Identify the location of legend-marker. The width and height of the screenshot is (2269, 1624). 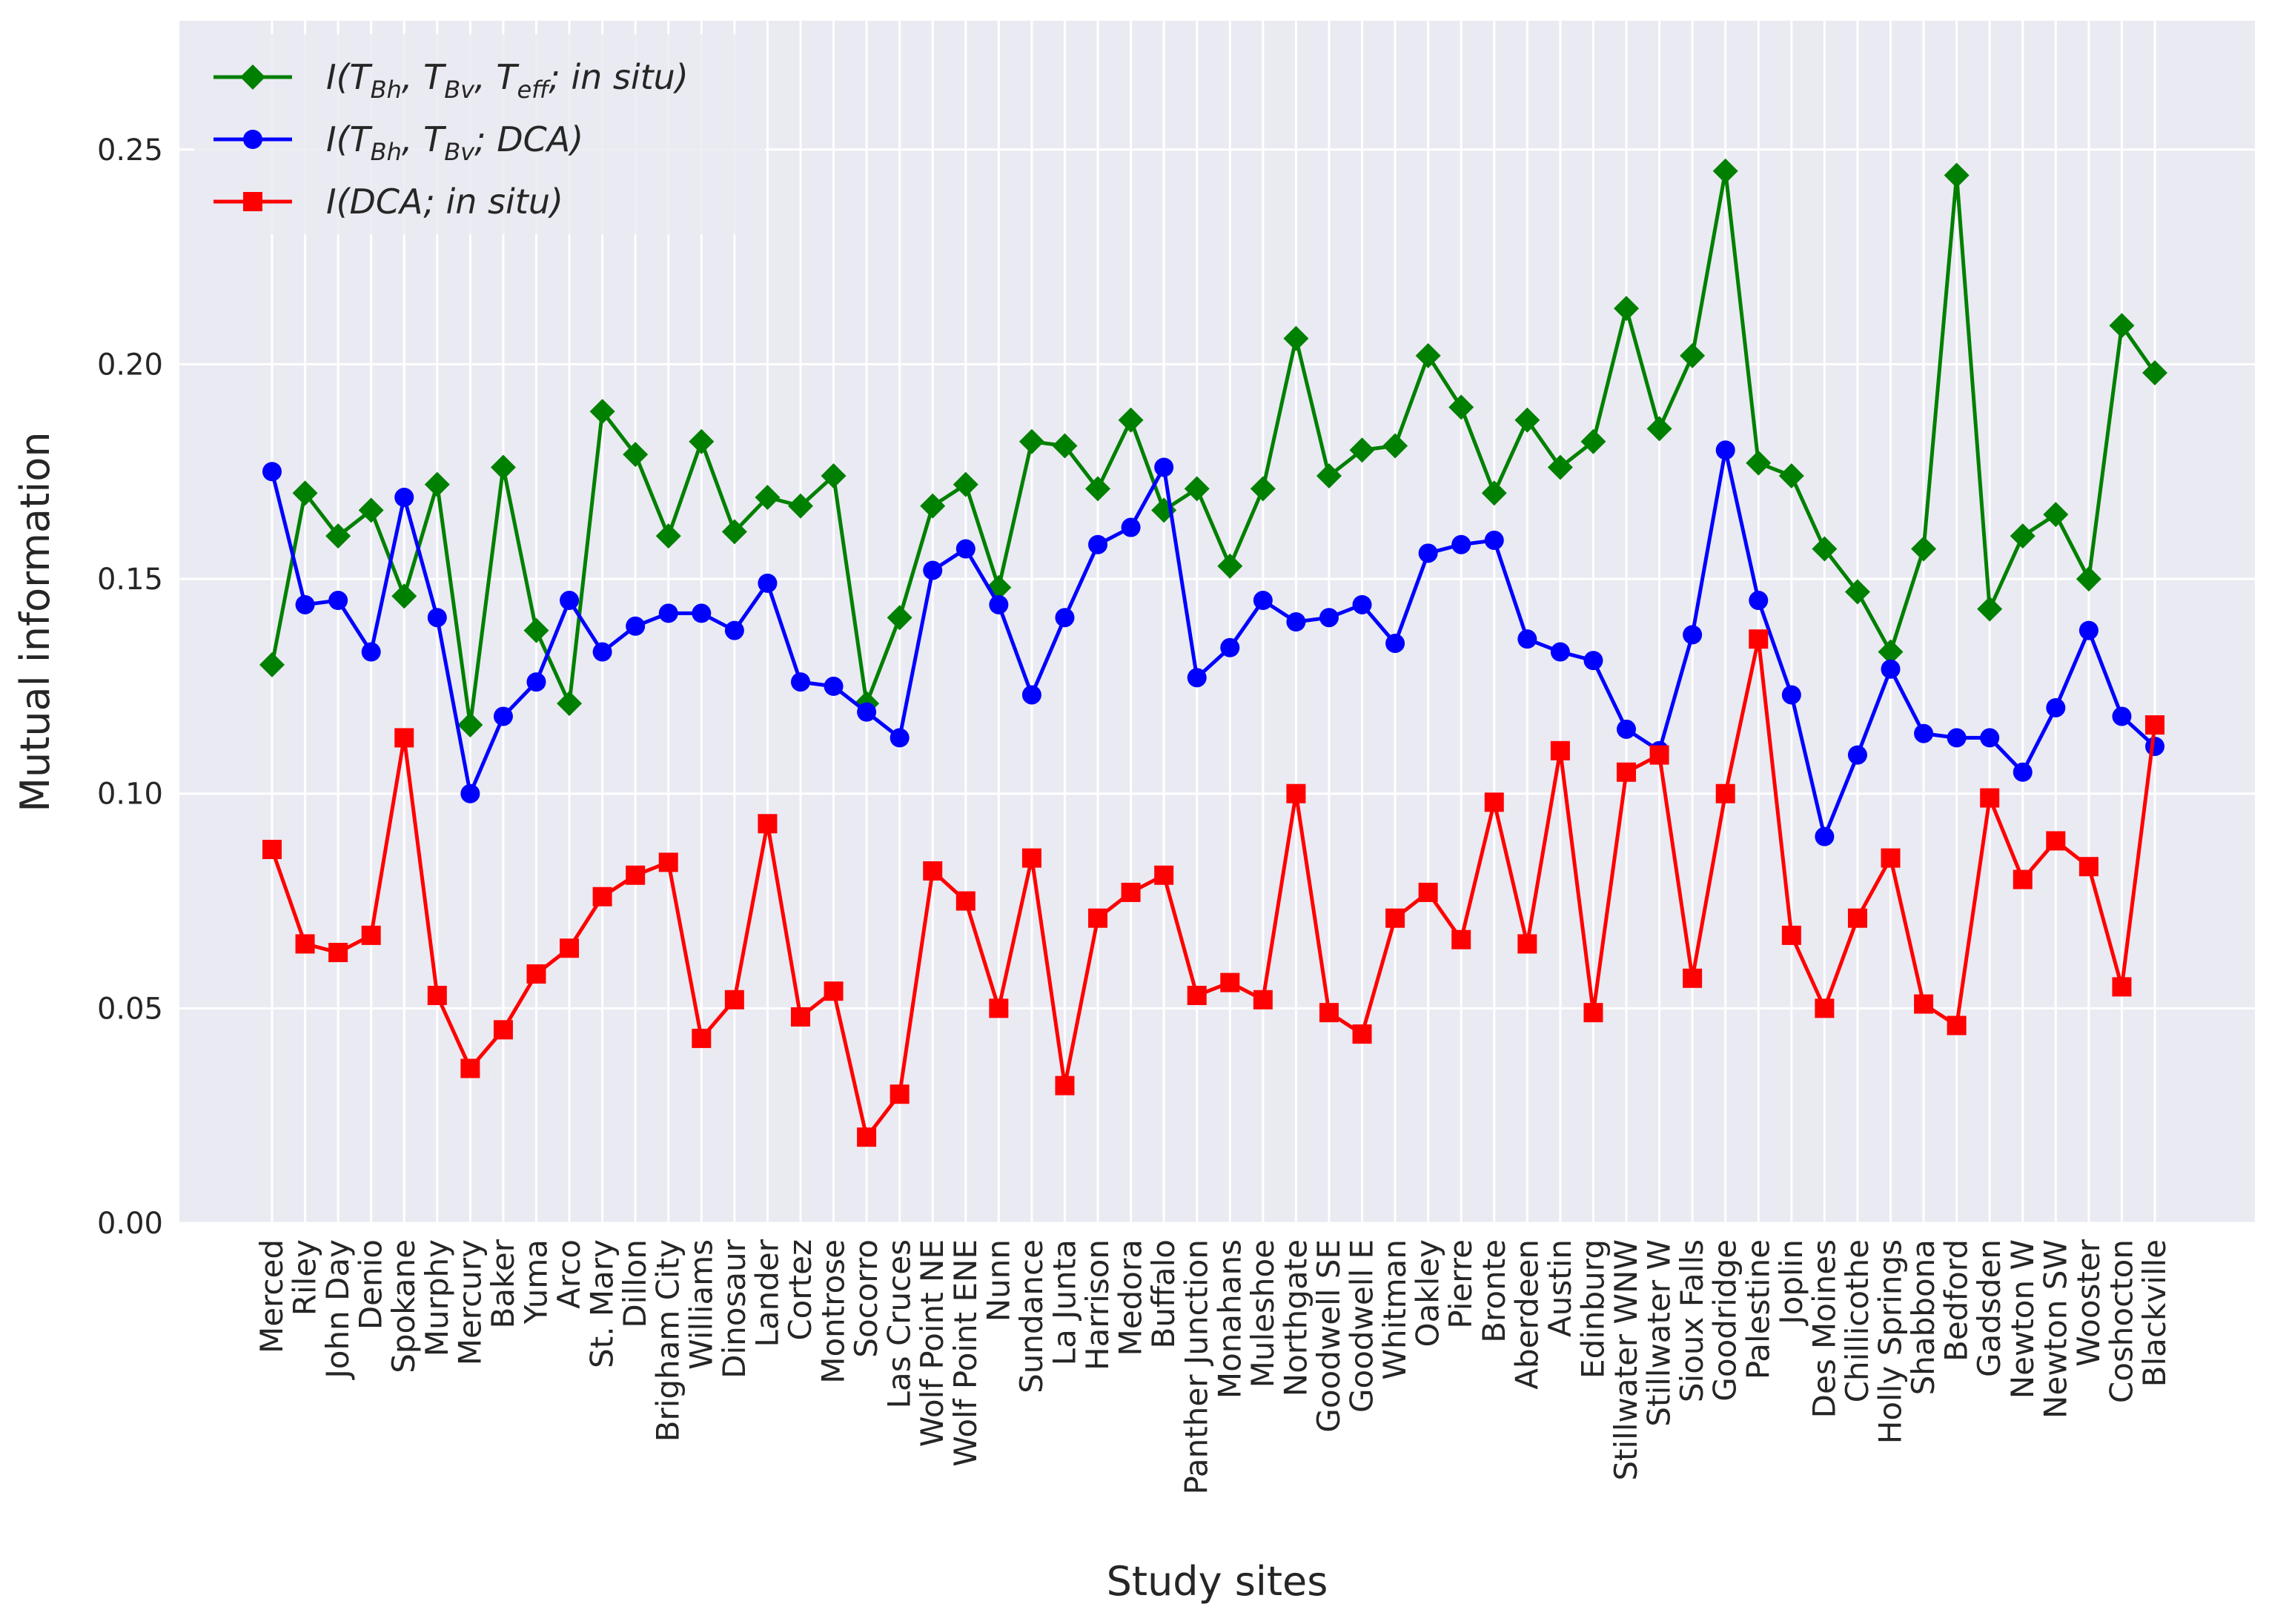
(253, 201).